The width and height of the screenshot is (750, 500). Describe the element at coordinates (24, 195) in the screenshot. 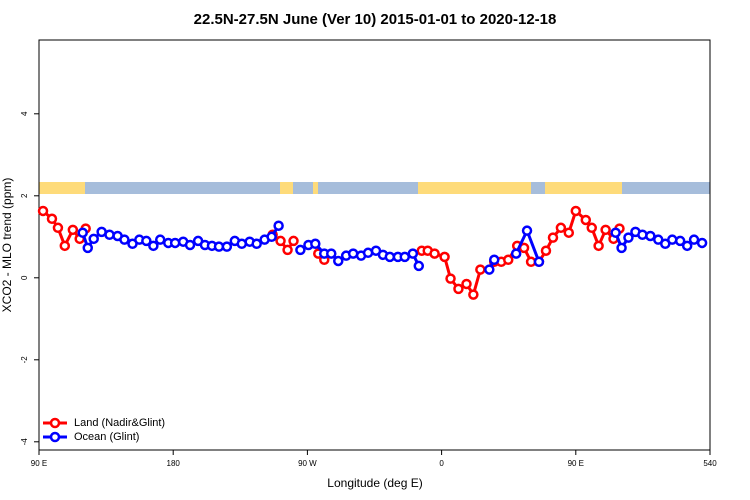

I see `y-tick-label: 2` at that location.